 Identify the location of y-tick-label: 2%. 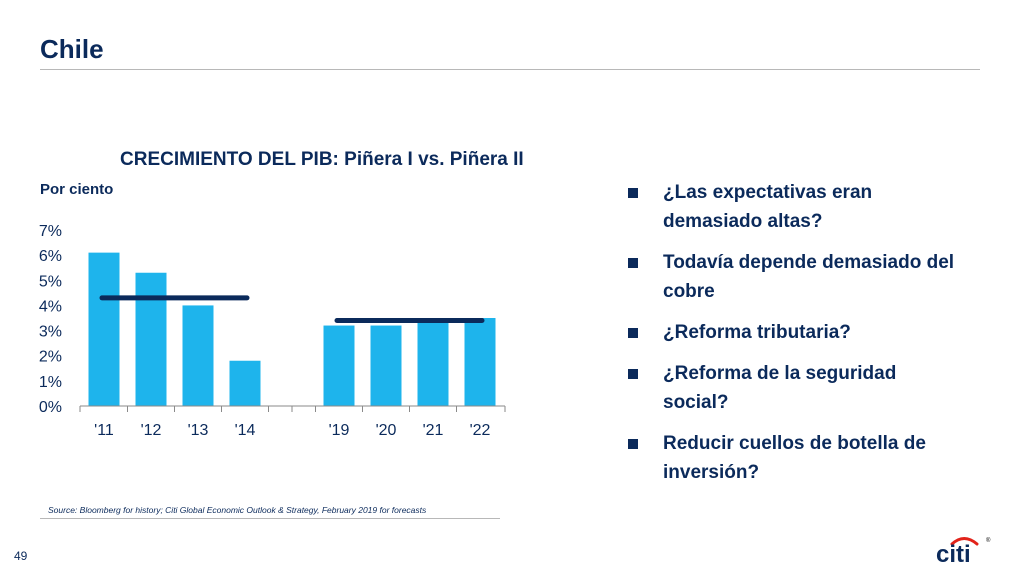
(50, 357).